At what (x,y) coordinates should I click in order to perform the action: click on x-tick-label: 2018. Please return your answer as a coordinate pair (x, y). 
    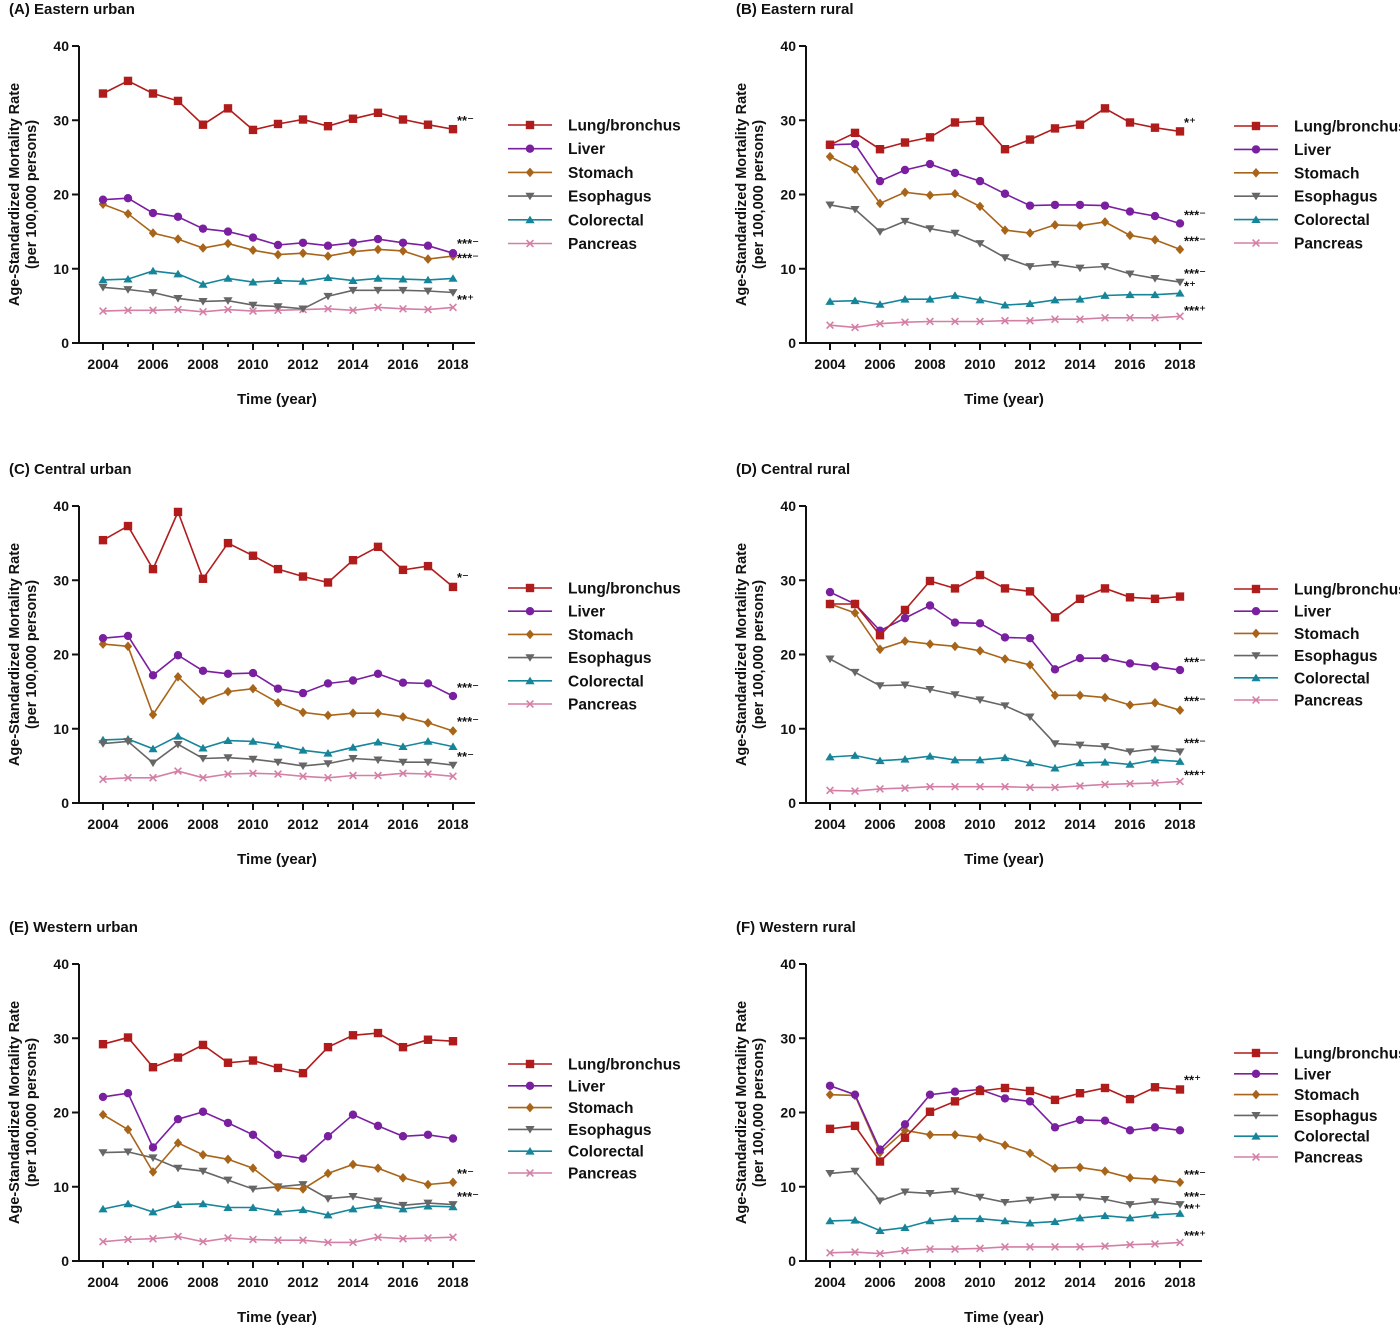
    Looking at the image, I should click on (1179, 824).